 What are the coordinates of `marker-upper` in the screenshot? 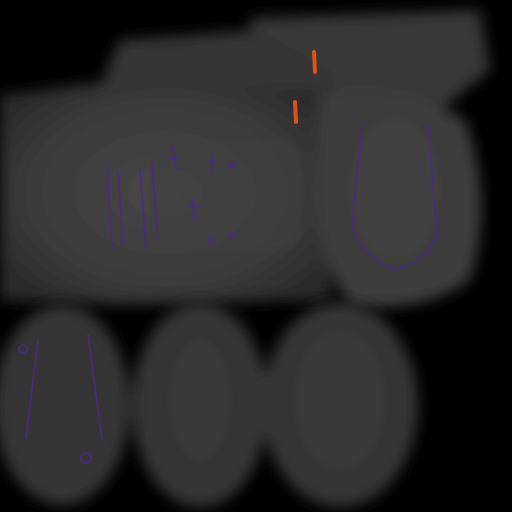 It's located at (314, 62).